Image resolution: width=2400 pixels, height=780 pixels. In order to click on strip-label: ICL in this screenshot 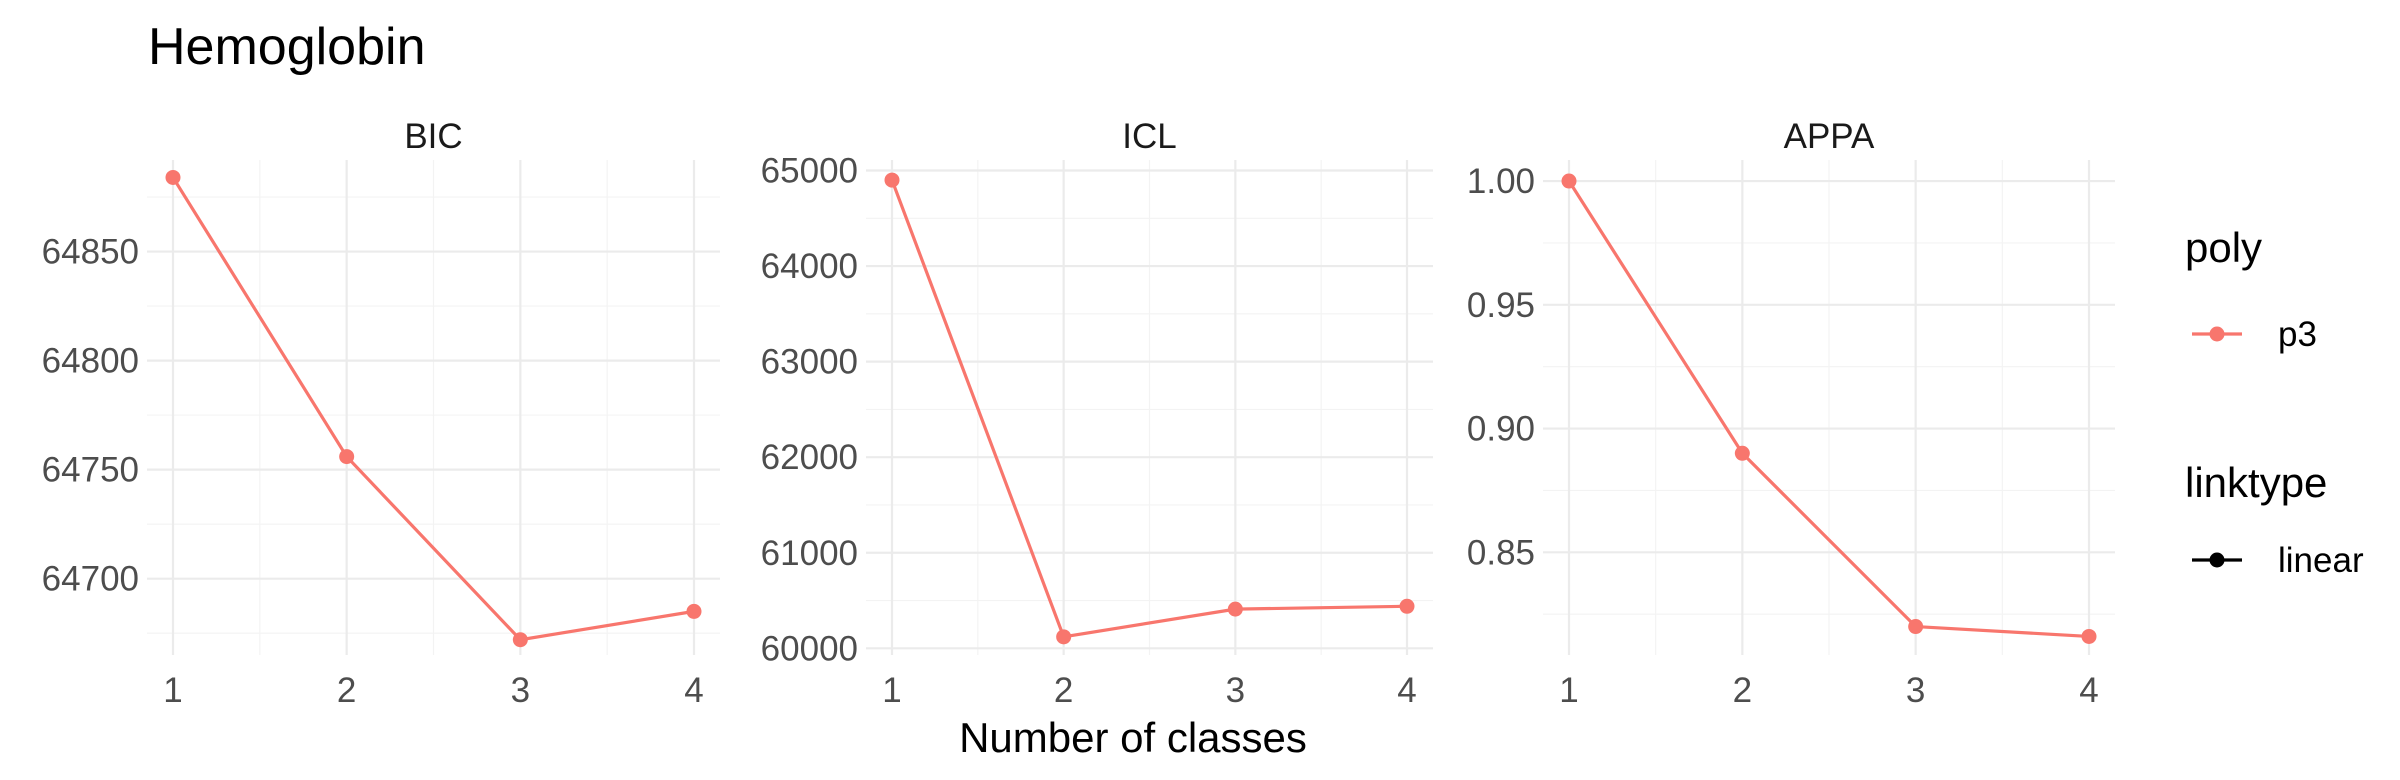, I will do `click(1149, 136)`.